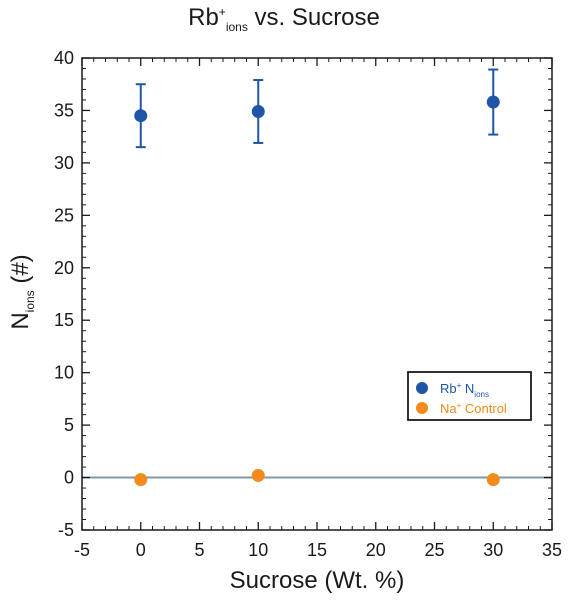 The width and height of the screenshot is (568, 601). What do you see at coordinates (82, 550) in the screenshot?
I see `x-tick-label-0: -5` at bounding box center [82, 550].